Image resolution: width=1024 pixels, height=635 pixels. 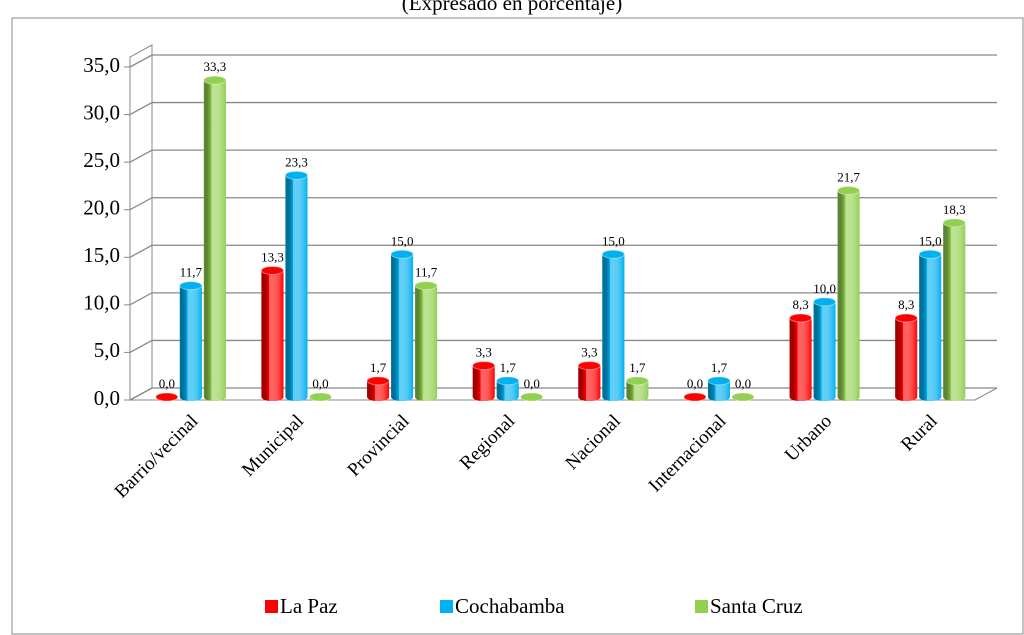 I want to click on x-tick-label: Urbano, so click(x=808, y=438).